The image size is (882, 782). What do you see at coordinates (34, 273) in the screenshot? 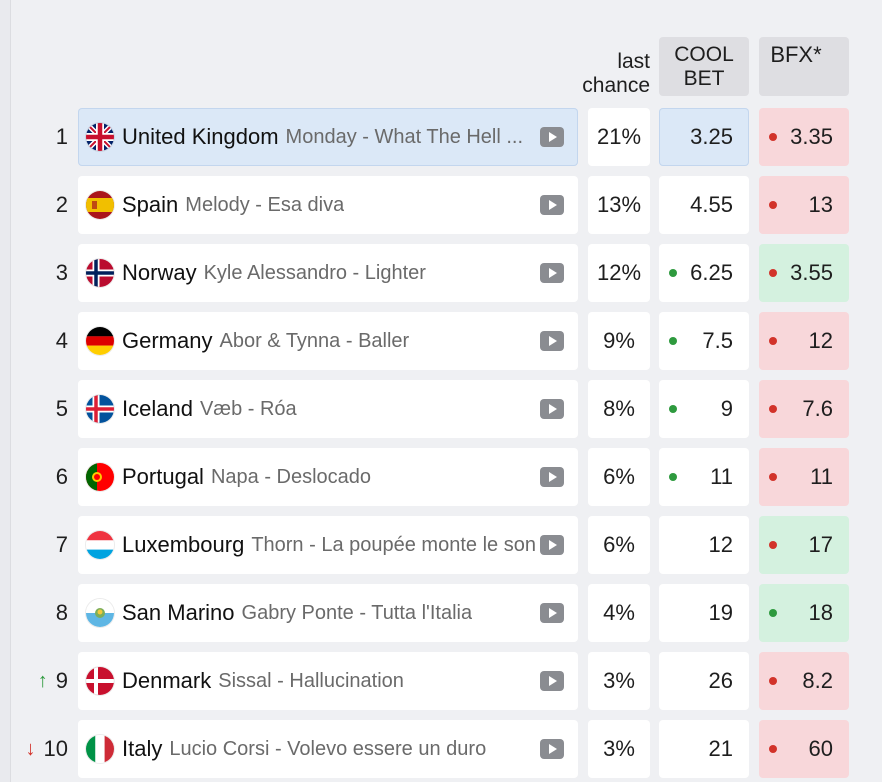
I see `rank-cell: 3` at bounding box center [34, 273].